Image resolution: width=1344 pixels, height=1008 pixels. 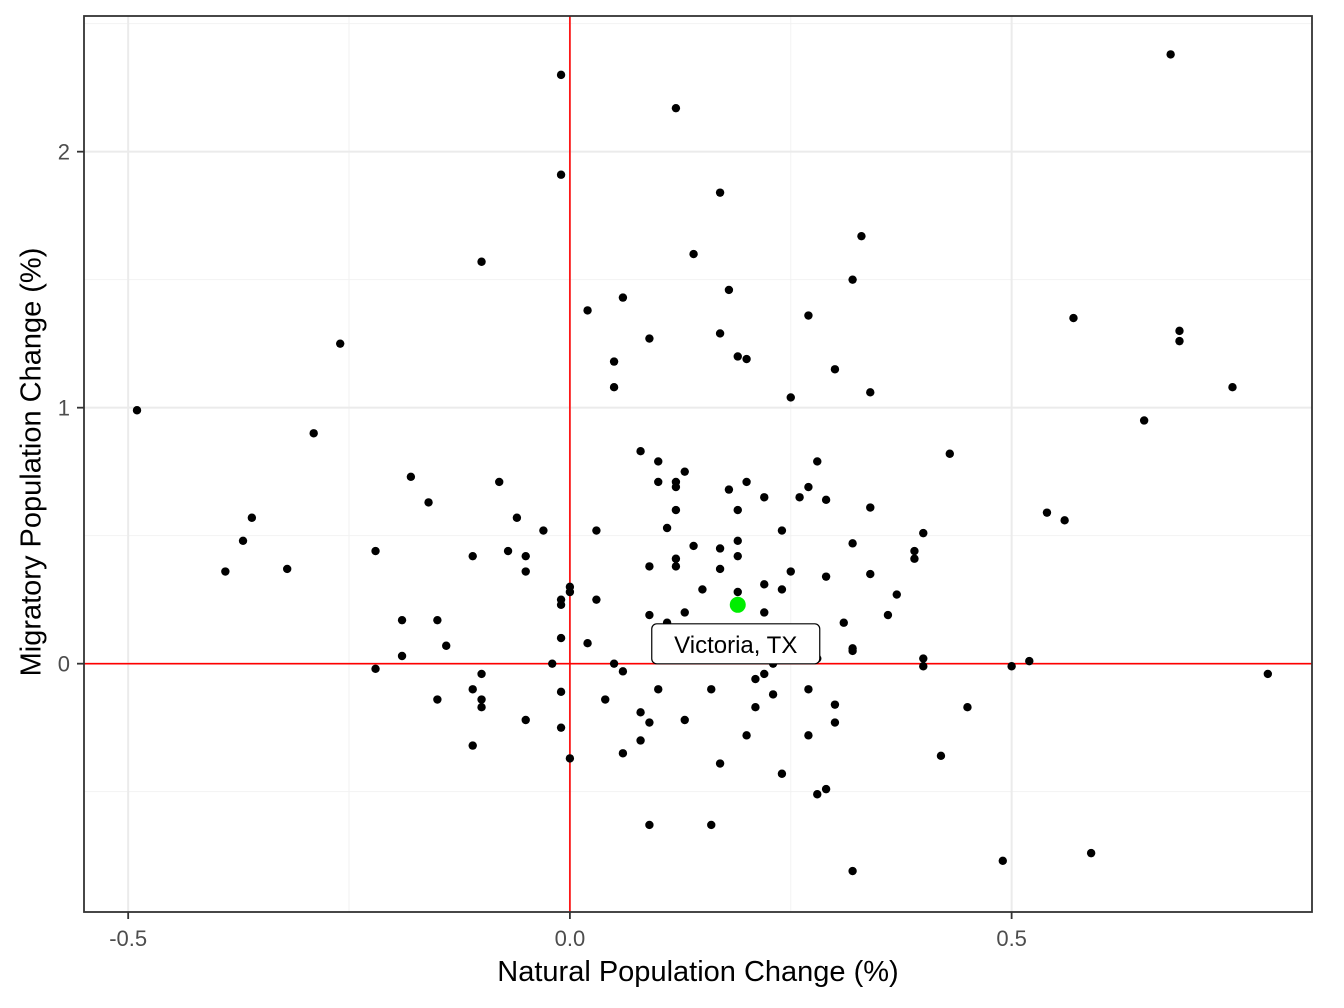 What do you see at coordinates (1011, 938) in the screenshot?
I see `x-tick-label: 0.5` at bounding box center [1011, 938].